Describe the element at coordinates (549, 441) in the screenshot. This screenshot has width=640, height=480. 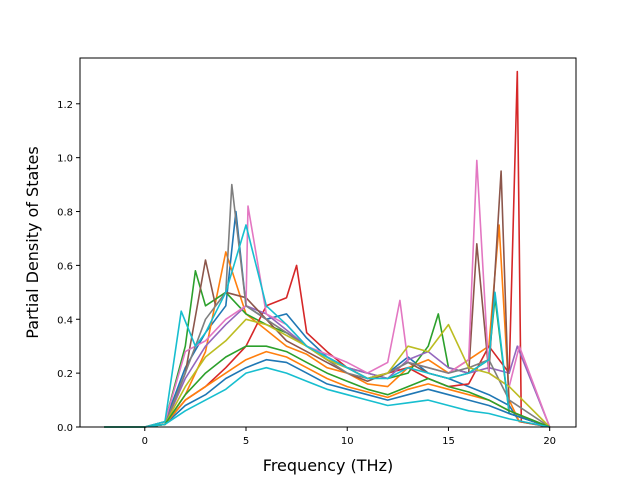
I see `x-tick-label: 20` at that location.